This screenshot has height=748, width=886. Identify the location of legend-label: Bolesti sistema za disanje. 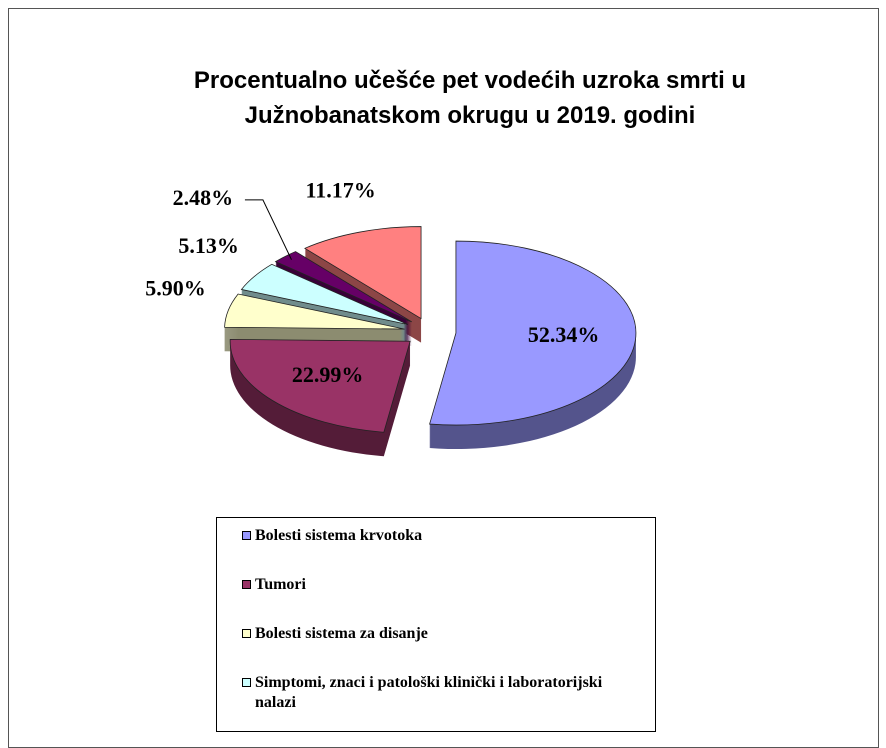
(341, 633).